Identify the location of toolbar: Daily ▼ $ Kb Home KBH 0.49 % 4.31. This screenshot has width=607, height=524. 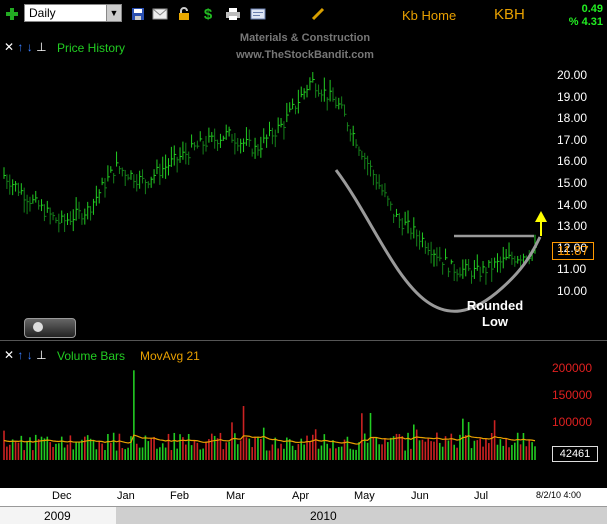
(303, 15).